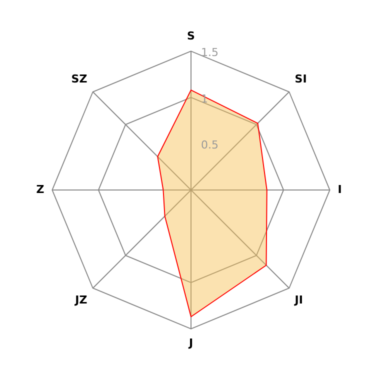 The height and width of the screenshot is (380, 380). I want to click on spoke-label: JI, so click(298, 299).